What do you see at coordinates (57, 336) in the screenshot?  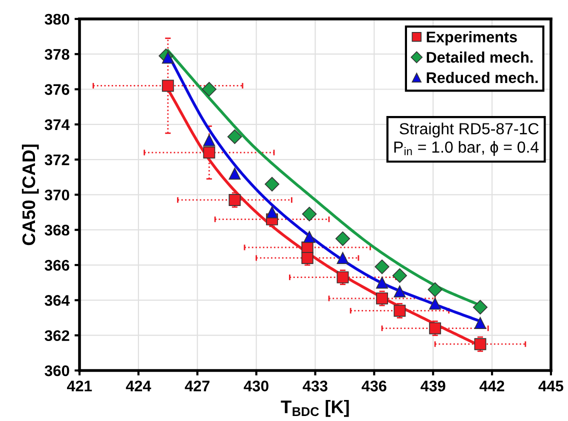 I see `y-tick-label: 362` at bounding box center [57, 336].